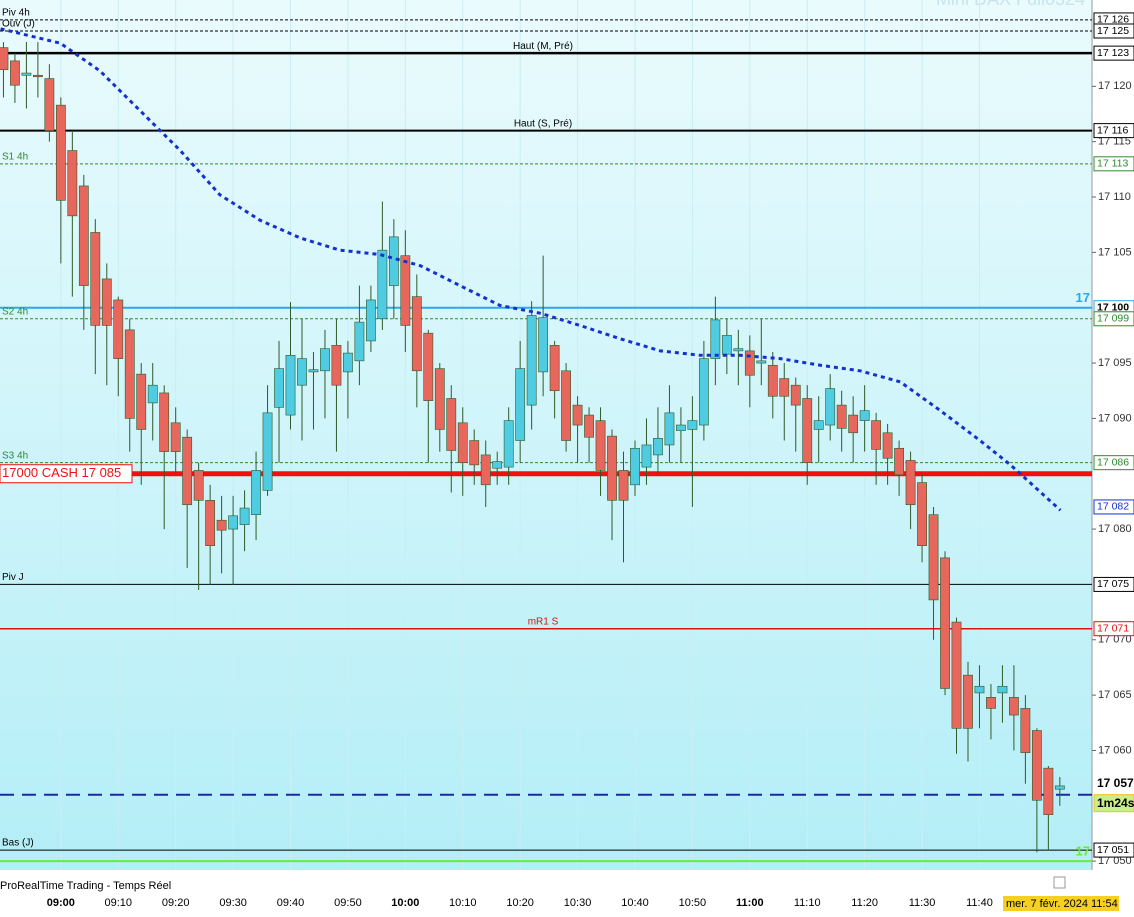 The height and width of the screenshot is (917, 1134). Describe the element at coordinates (864, 903) in the screenshot. I see `x-tick-label: 11:20` at that location.